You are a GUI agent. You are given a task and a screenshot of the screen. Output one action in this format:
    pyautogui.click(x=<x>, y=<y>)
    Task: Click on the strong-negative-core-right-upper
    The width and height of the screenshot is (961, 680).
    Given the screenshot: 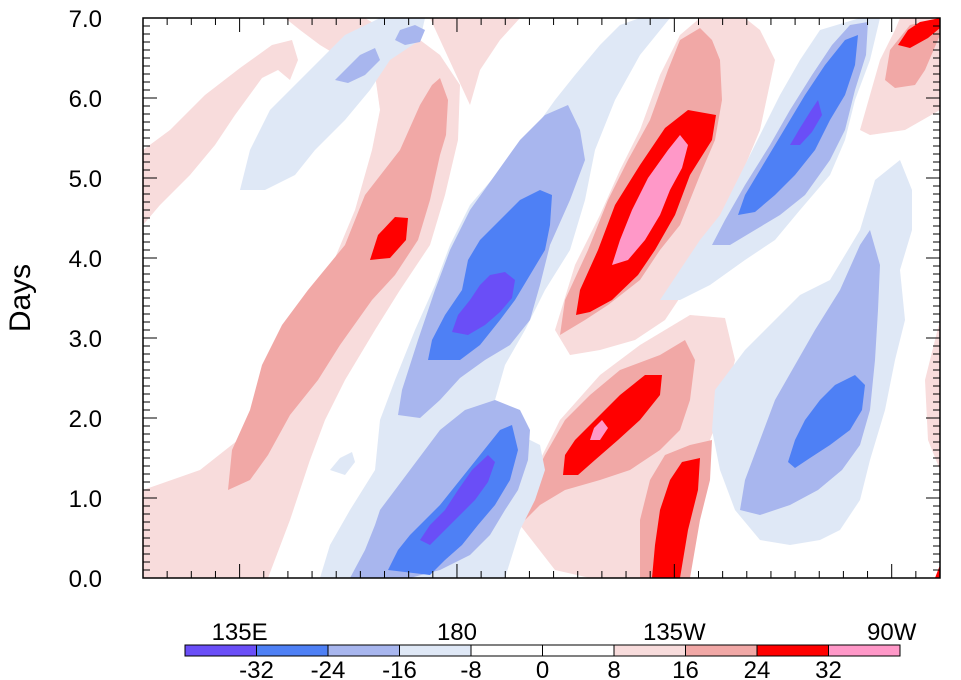 What is the action you would take?
    pyautogui.click(x=798, y=125)
    